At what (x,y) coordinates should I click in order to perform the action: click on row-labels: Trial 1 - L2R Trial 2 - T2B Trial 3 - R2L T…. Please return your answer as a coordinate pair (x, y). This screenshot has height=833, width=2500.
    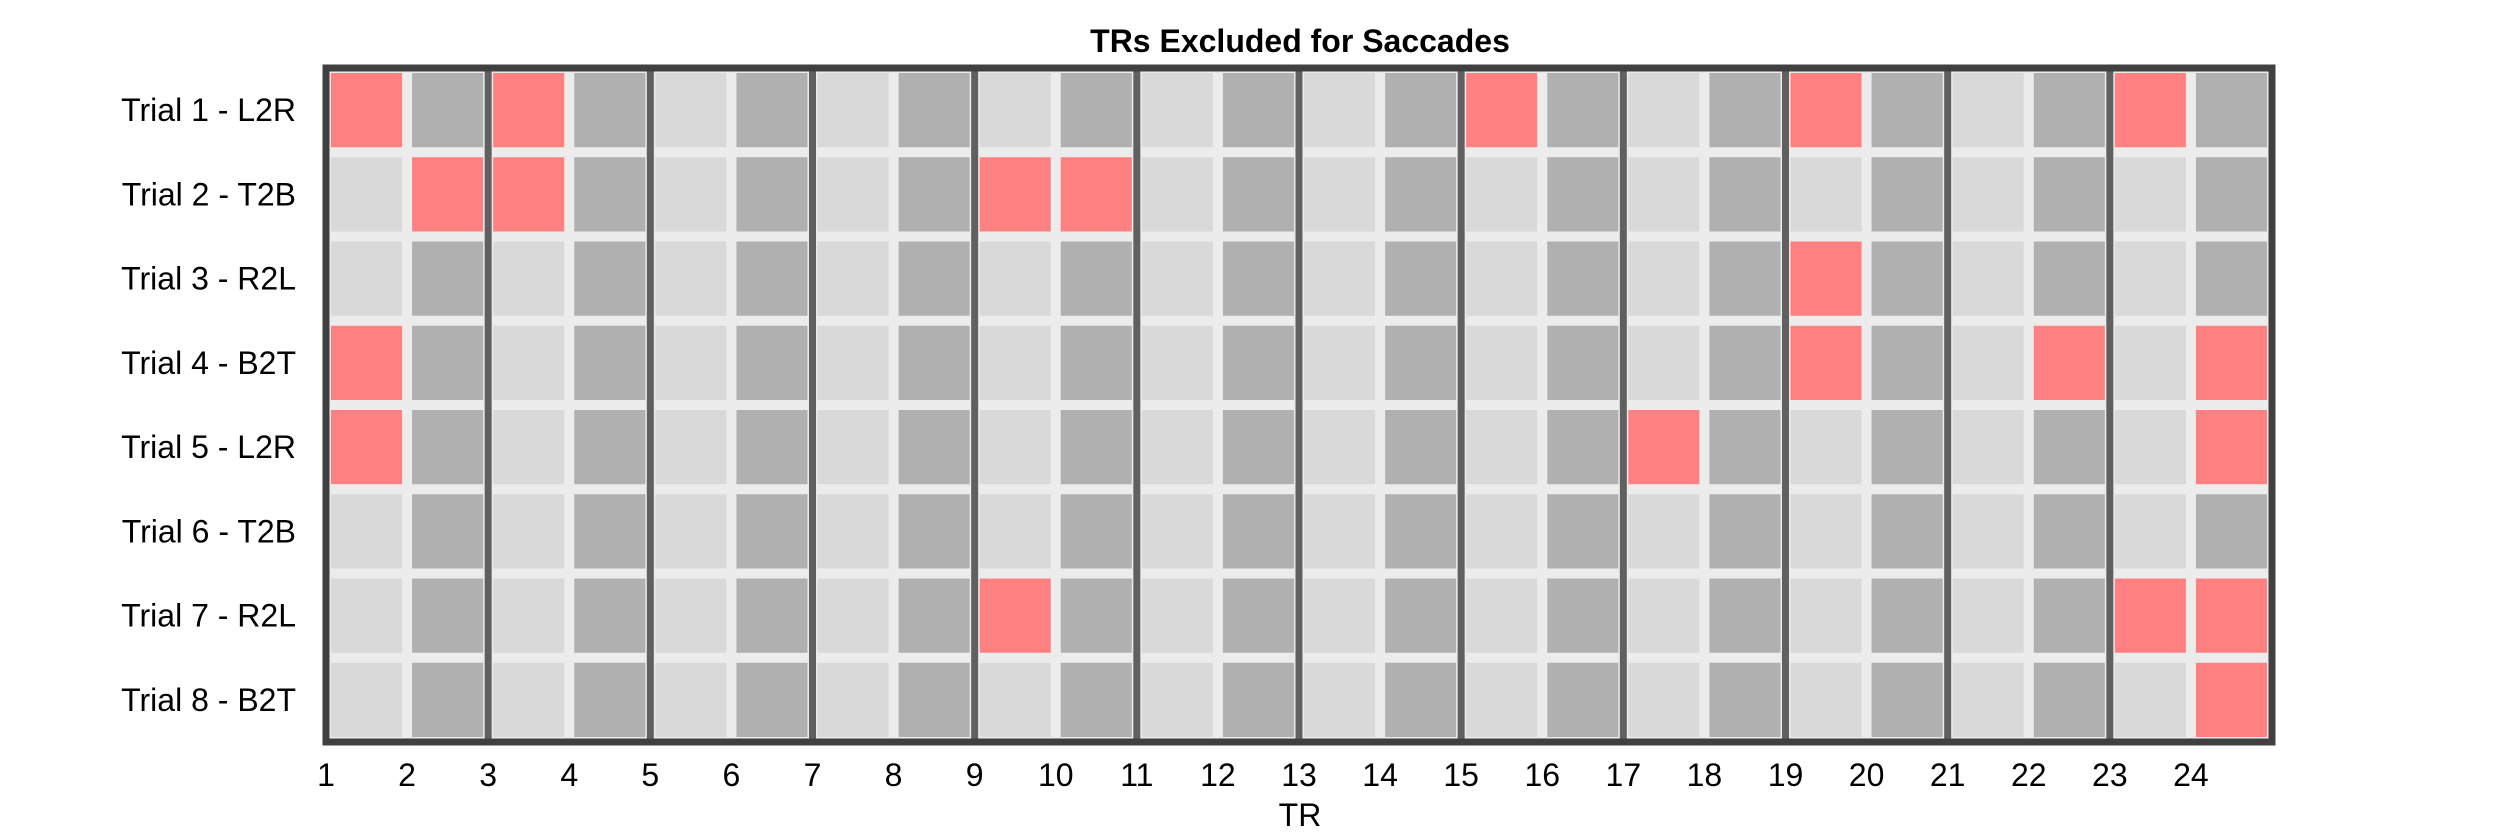
    Looking at the image, I should click on (208, 405).